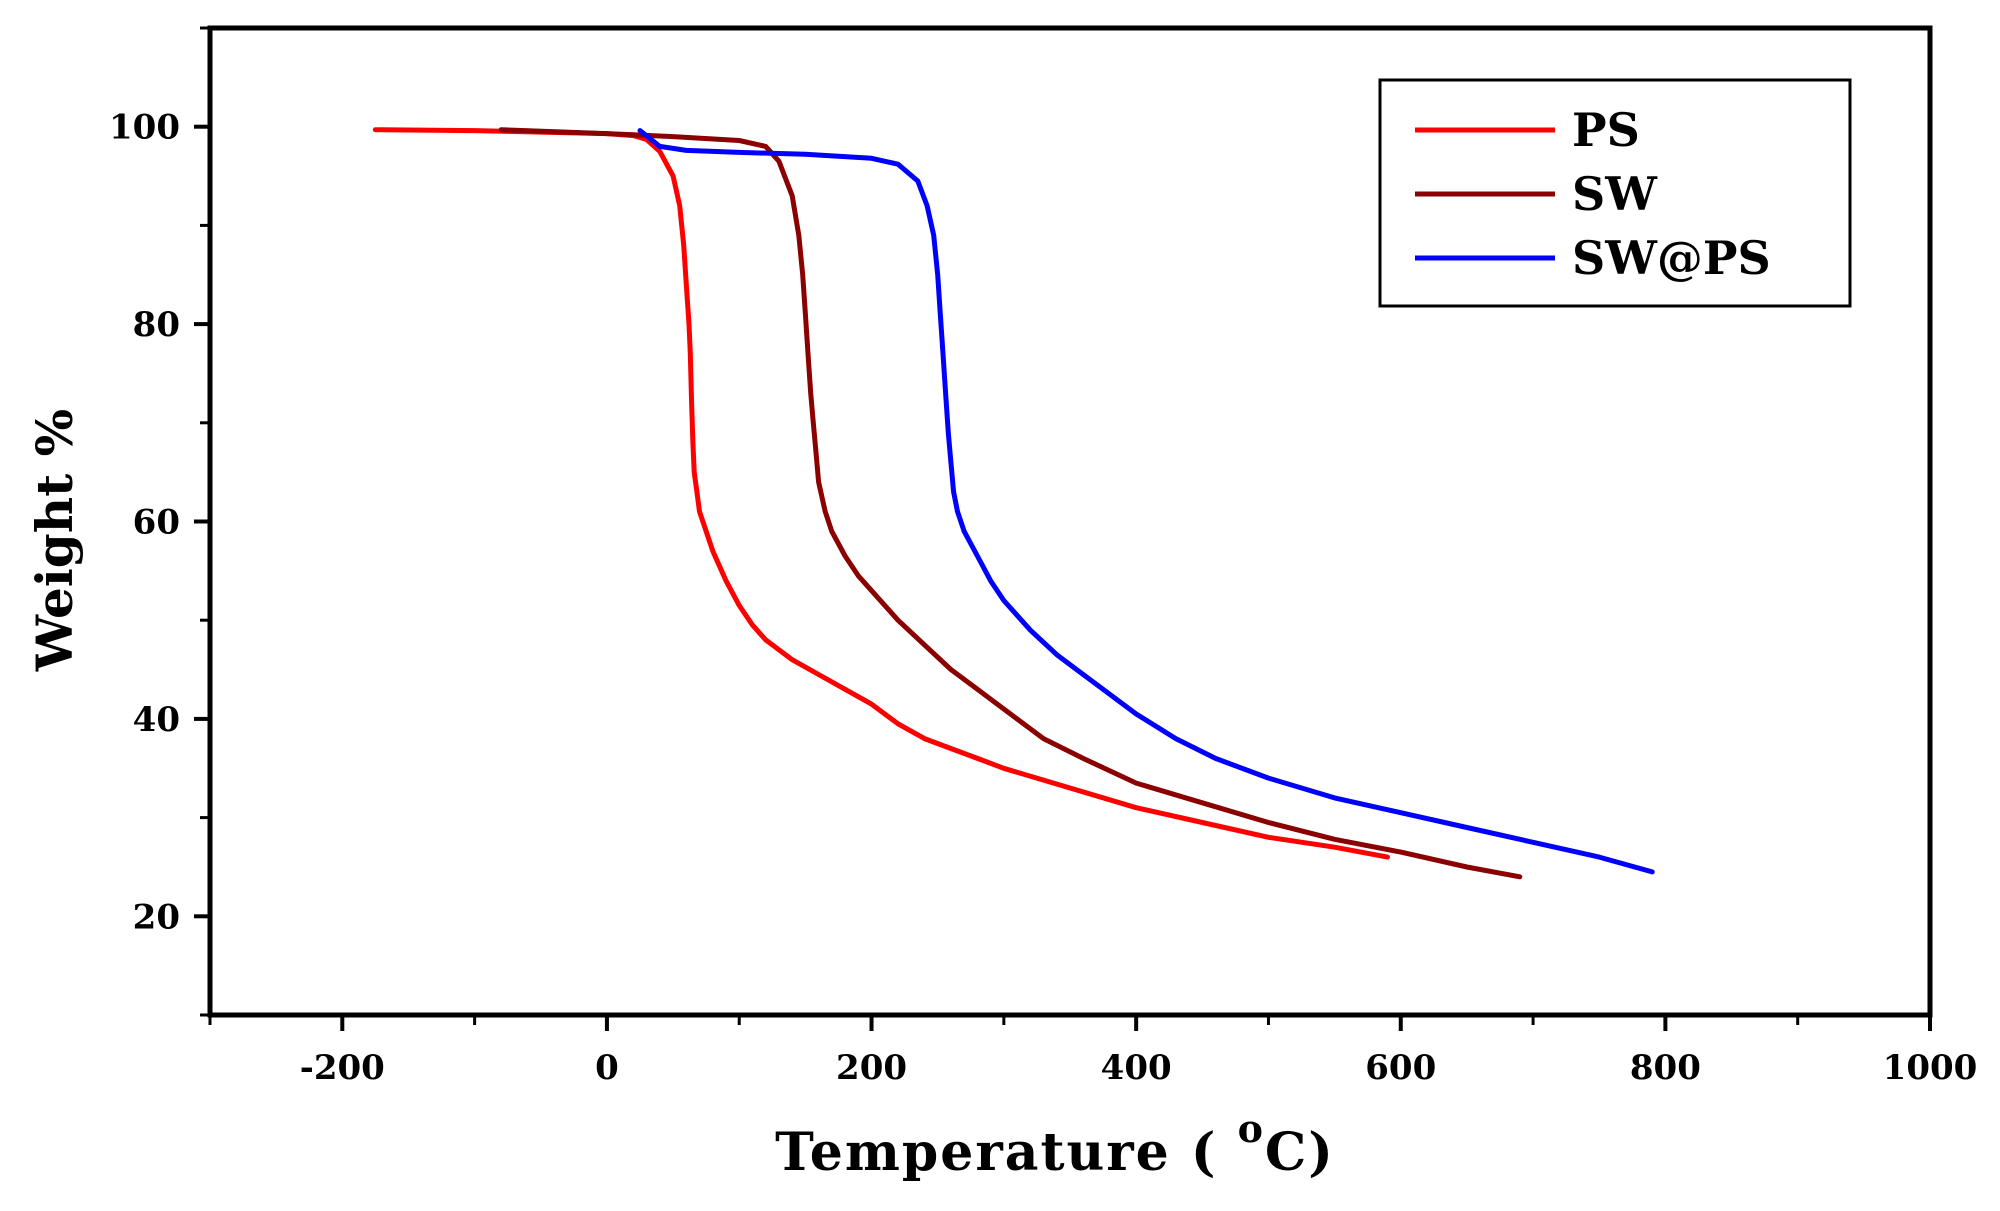 The height and width of the screenshot is (1211, 2000). I want to click on y-axis: 20 40 60 80 100, so click(159, 521).